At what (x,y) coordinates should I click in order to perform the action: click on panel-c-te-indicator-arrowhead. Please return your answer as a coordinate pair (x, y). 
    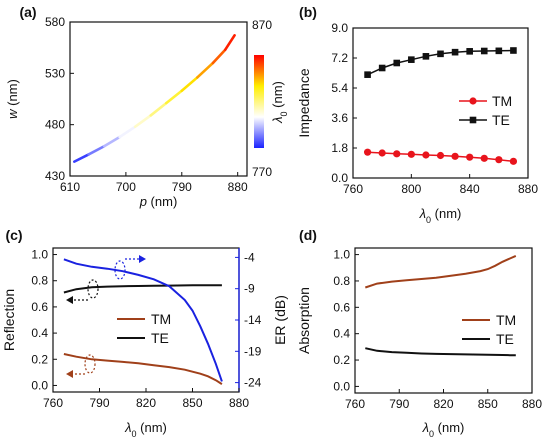
    Looking at the image, I should click on (69, 300).